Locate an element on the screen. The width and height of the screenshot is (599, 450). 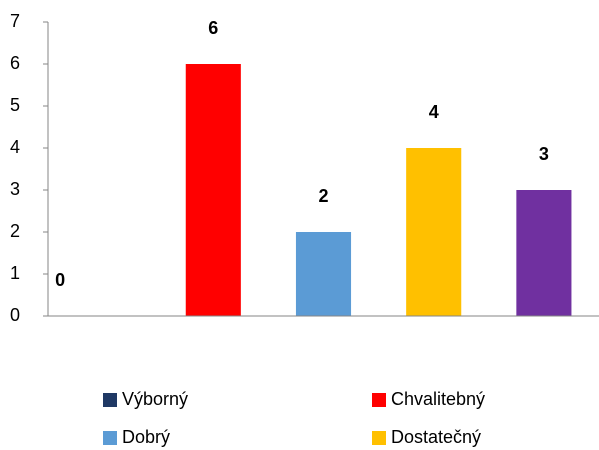
y-tick-label: 7 is located at coordinates (15, 21).